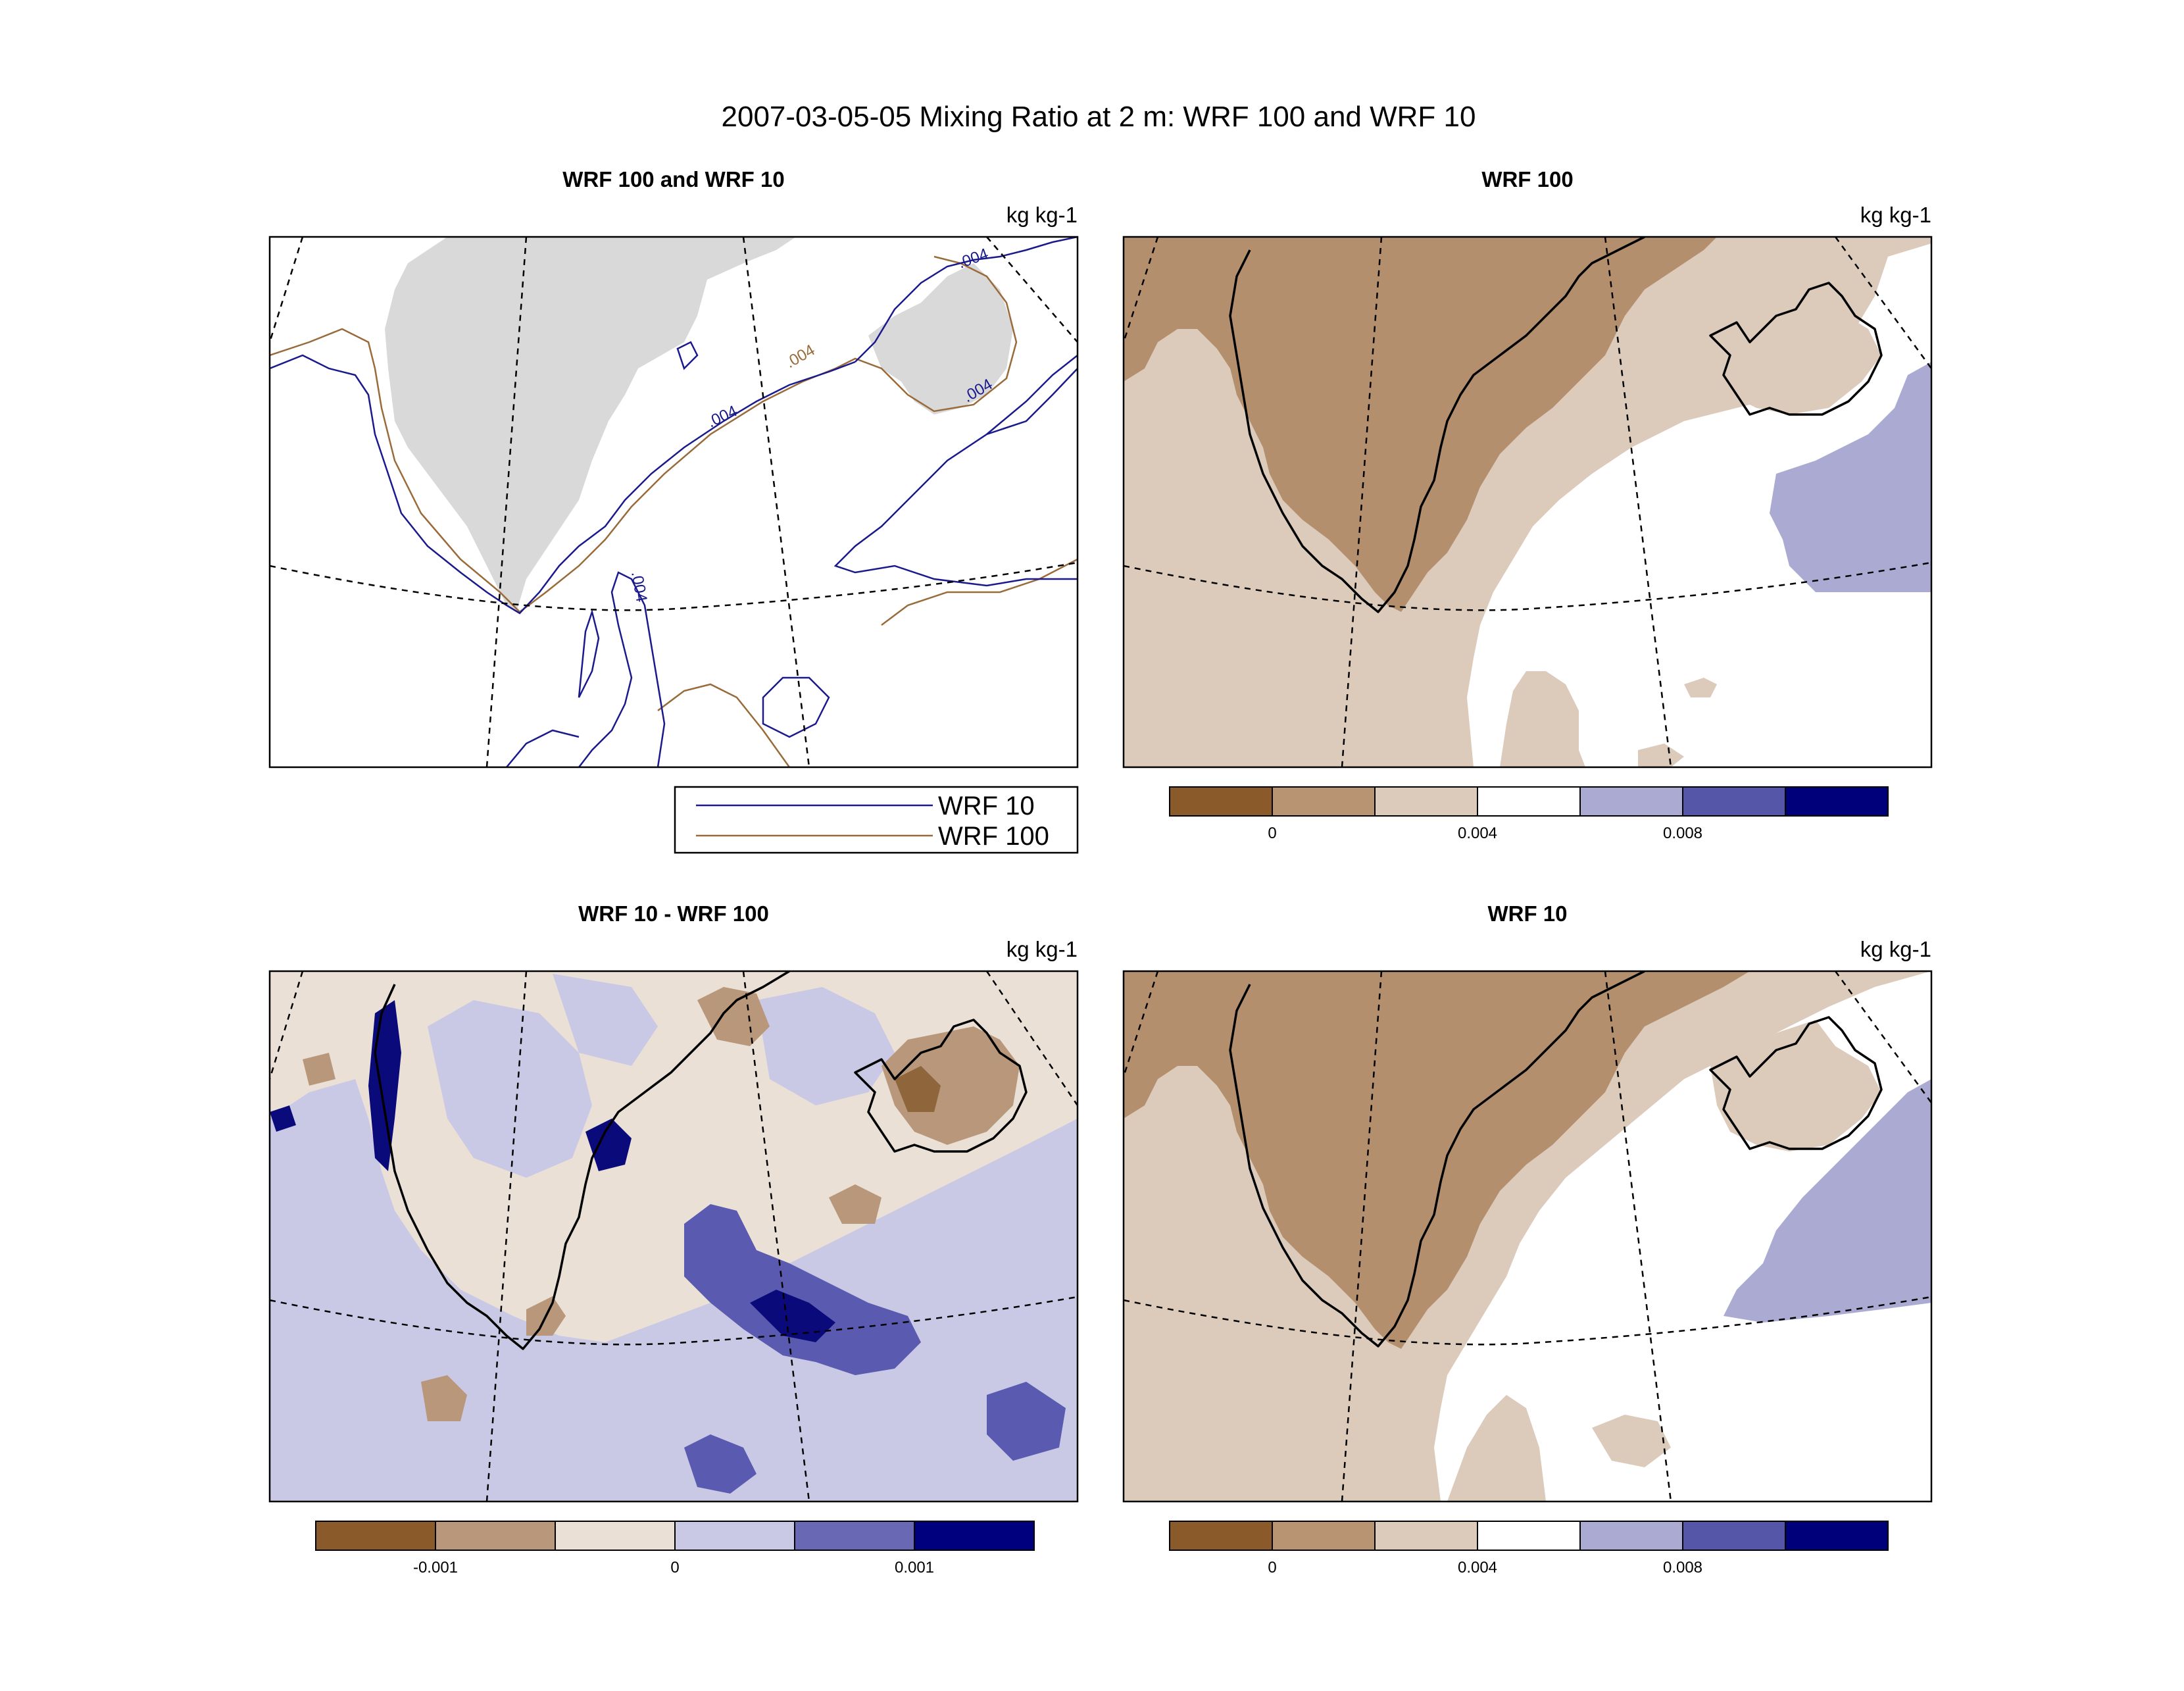 This screenshot has width=2184, height=1691. I want to click on diff-light-blue-region, so click(674, 1290).